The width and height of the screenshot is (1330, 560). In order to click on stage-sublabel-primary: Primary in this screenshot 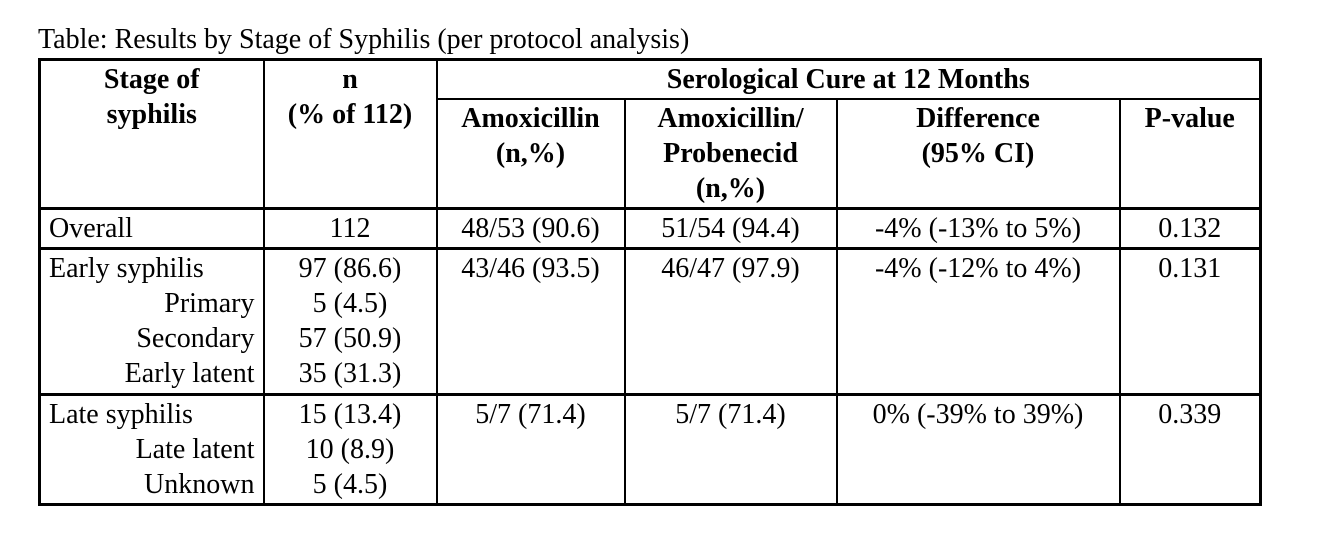, I will do `click(209, 303)`.